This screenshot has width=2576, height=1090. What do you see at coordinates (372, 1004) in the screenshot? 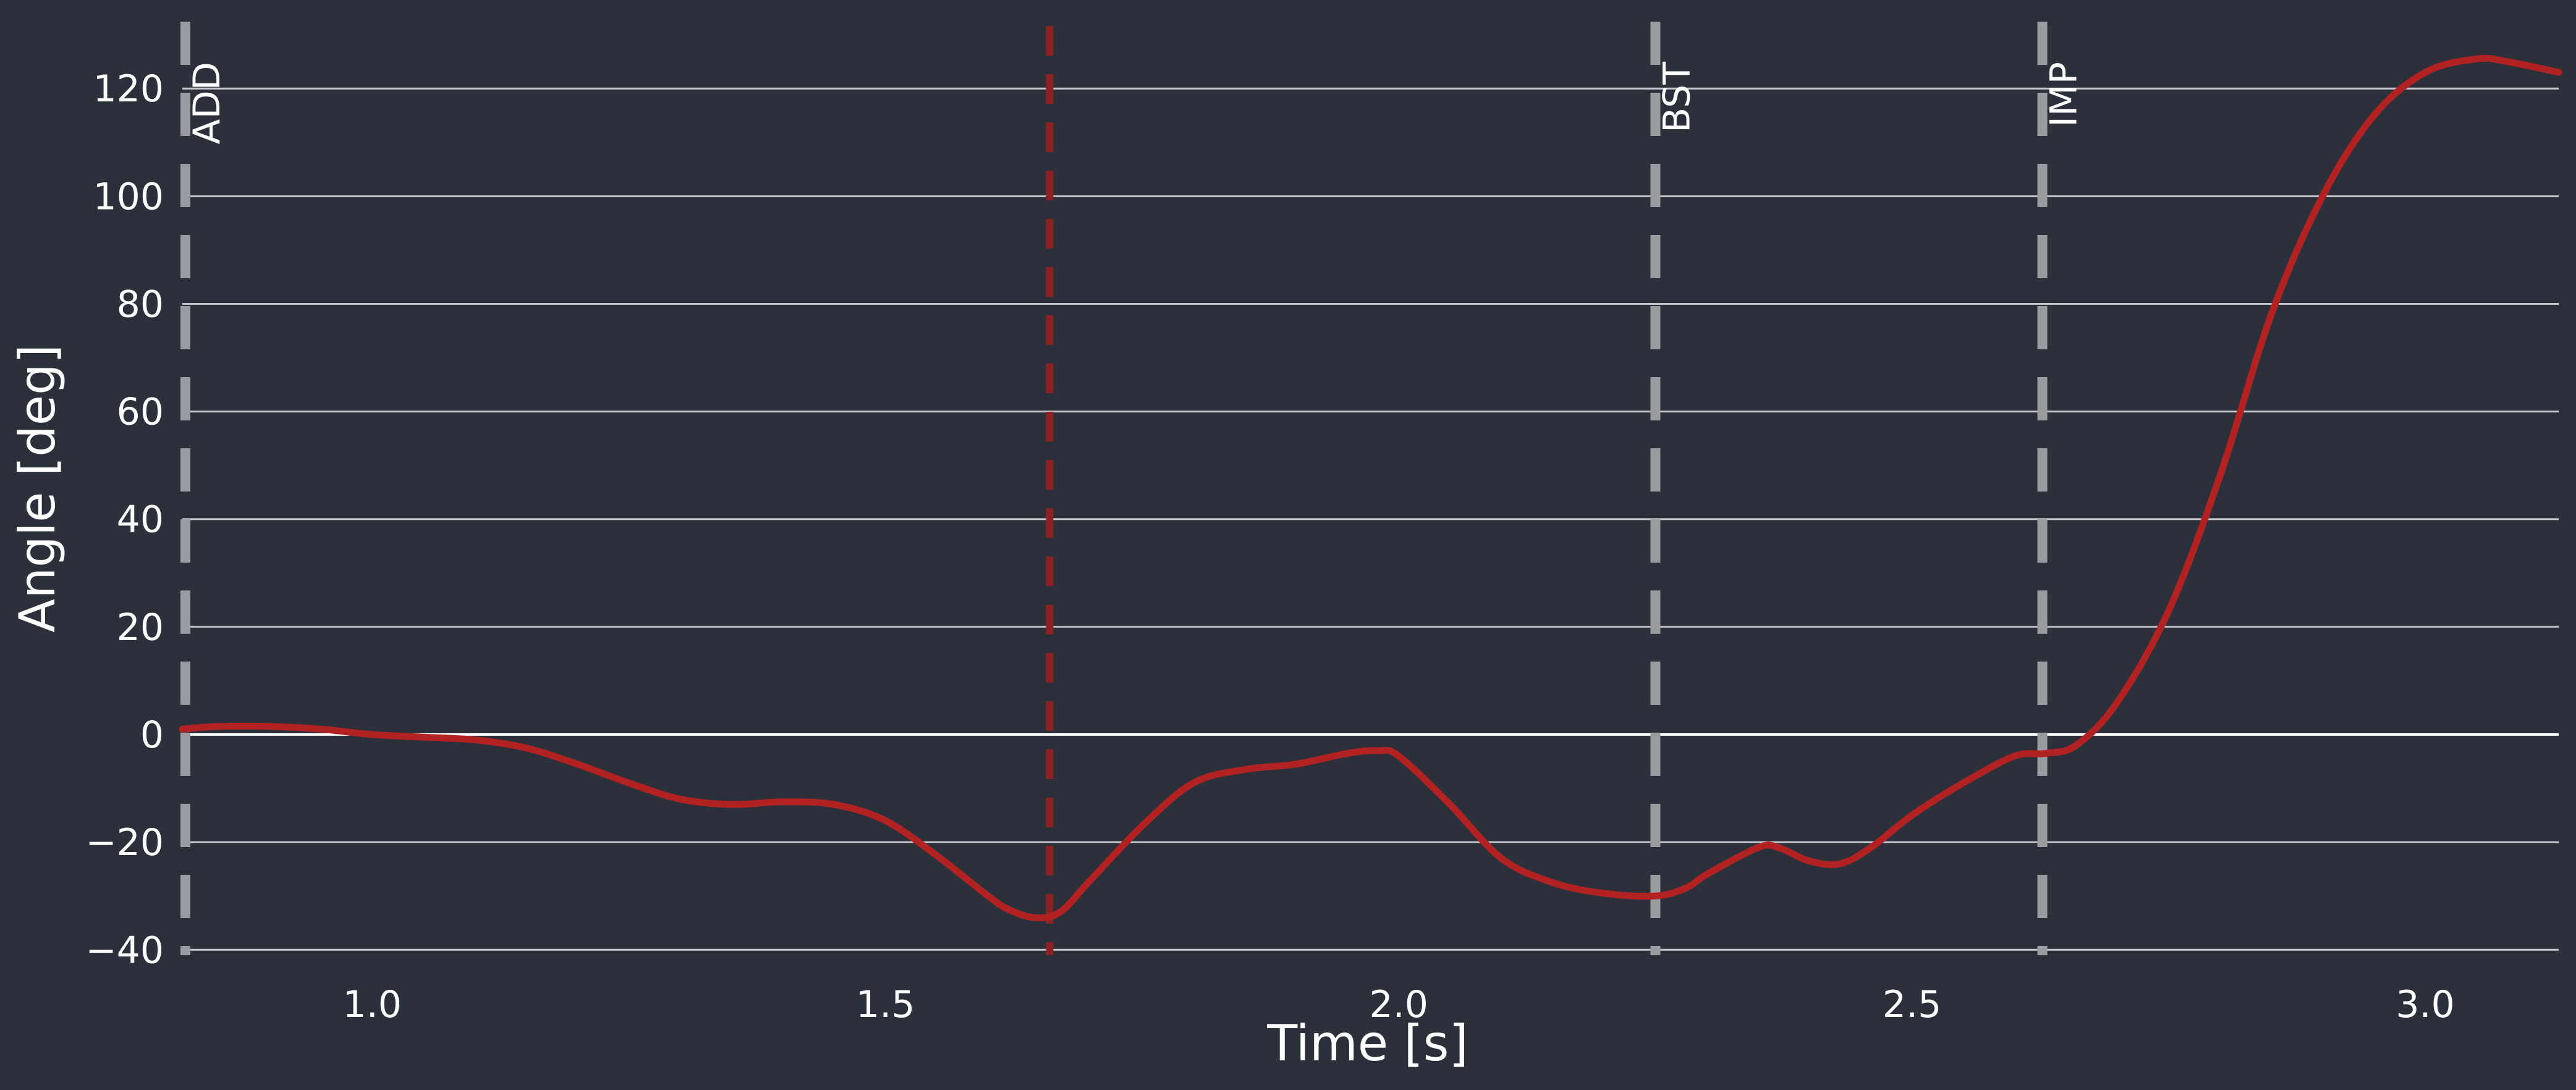
I see `x-tick-label: 1.0` at bounding box center [372, 1004].